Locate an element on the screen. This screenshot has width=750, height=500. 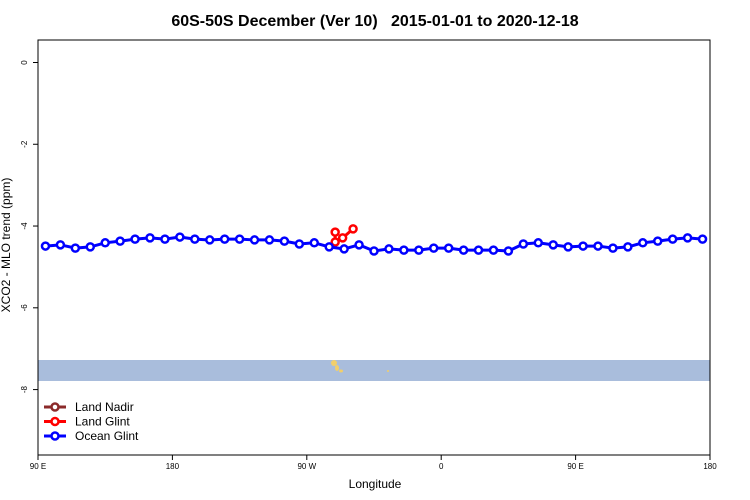
y-axis-label: XCO2 - MLO trend (ppm) is located at coordinates (6, 245).